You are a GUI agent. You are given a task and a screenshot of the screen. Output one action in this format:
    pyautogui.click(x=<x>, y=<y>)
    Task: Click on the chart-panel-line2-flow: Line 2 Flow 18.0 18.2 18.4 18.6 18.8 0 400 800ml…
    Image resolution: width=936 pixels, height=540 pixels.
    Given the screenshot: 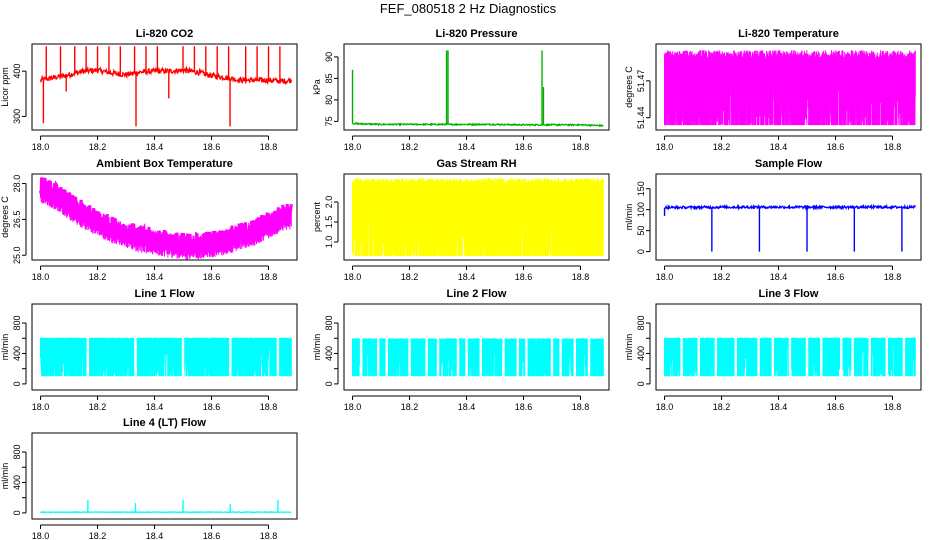 What is the action you would take?
    pyautogui.click(x=461, y=350)
    